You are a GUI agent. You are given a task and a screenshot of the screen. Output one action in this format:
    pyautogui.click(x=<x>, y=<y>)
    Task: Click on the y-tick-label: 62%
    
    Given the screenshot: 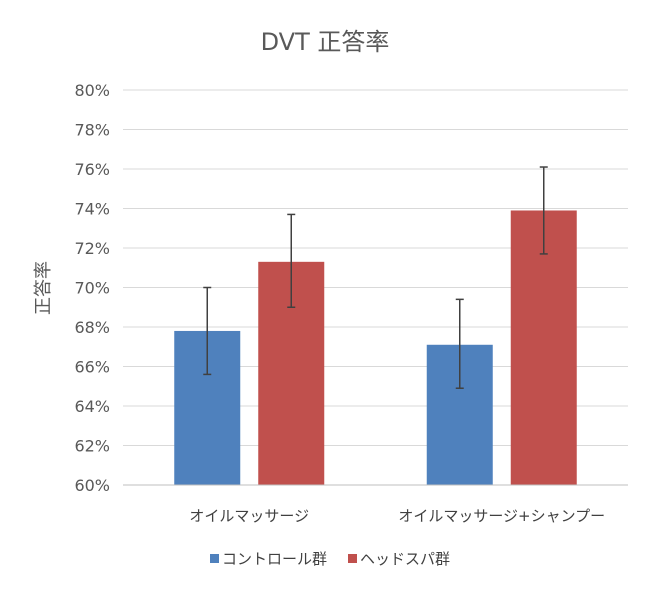 What is the action you would take?
    pyautogui.click(x=92, y=446)
    